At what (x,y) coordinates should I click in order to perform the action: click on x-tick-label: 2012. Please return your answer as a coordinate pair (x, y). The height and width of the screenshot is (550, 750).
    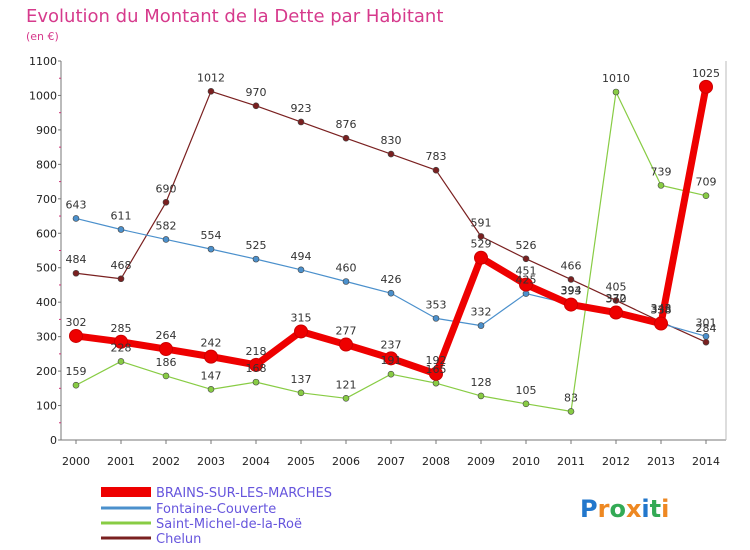
    Looking at the image, I should click on (616, 461).